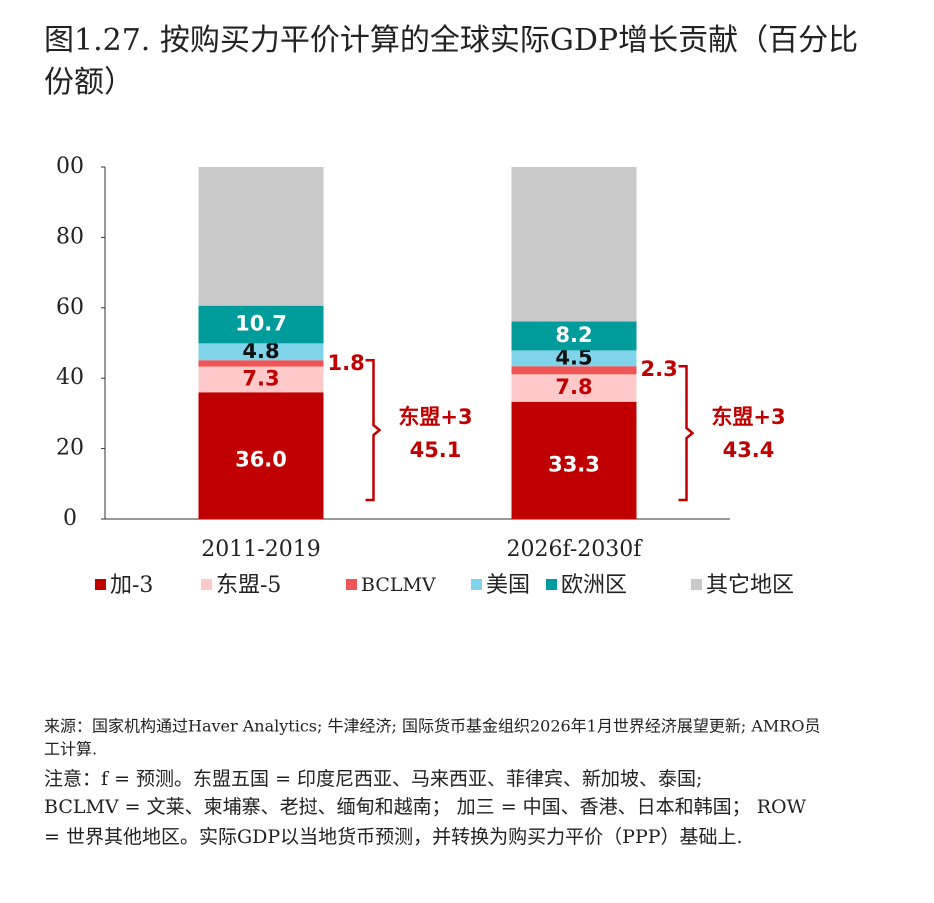 The image size is (934, 903). Describe the element at coordinates (70, 448) in the screenshot. I see `y-tick-label: 20` at that location.